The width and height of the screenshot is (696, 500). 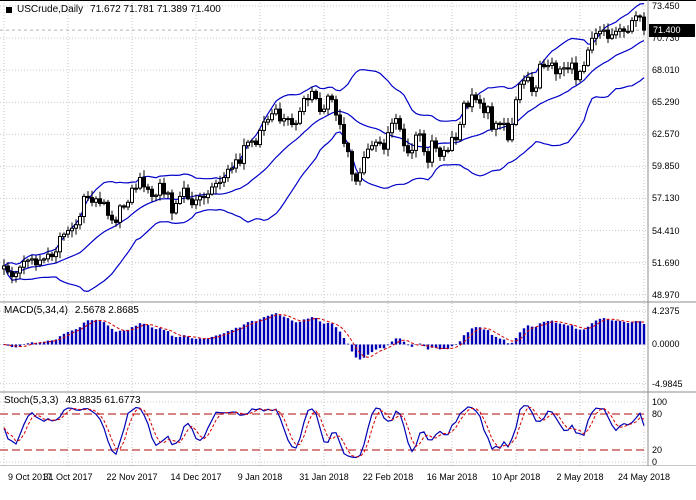 I want to click on stoch-axis-label: 0, so click(x=655, y=462).